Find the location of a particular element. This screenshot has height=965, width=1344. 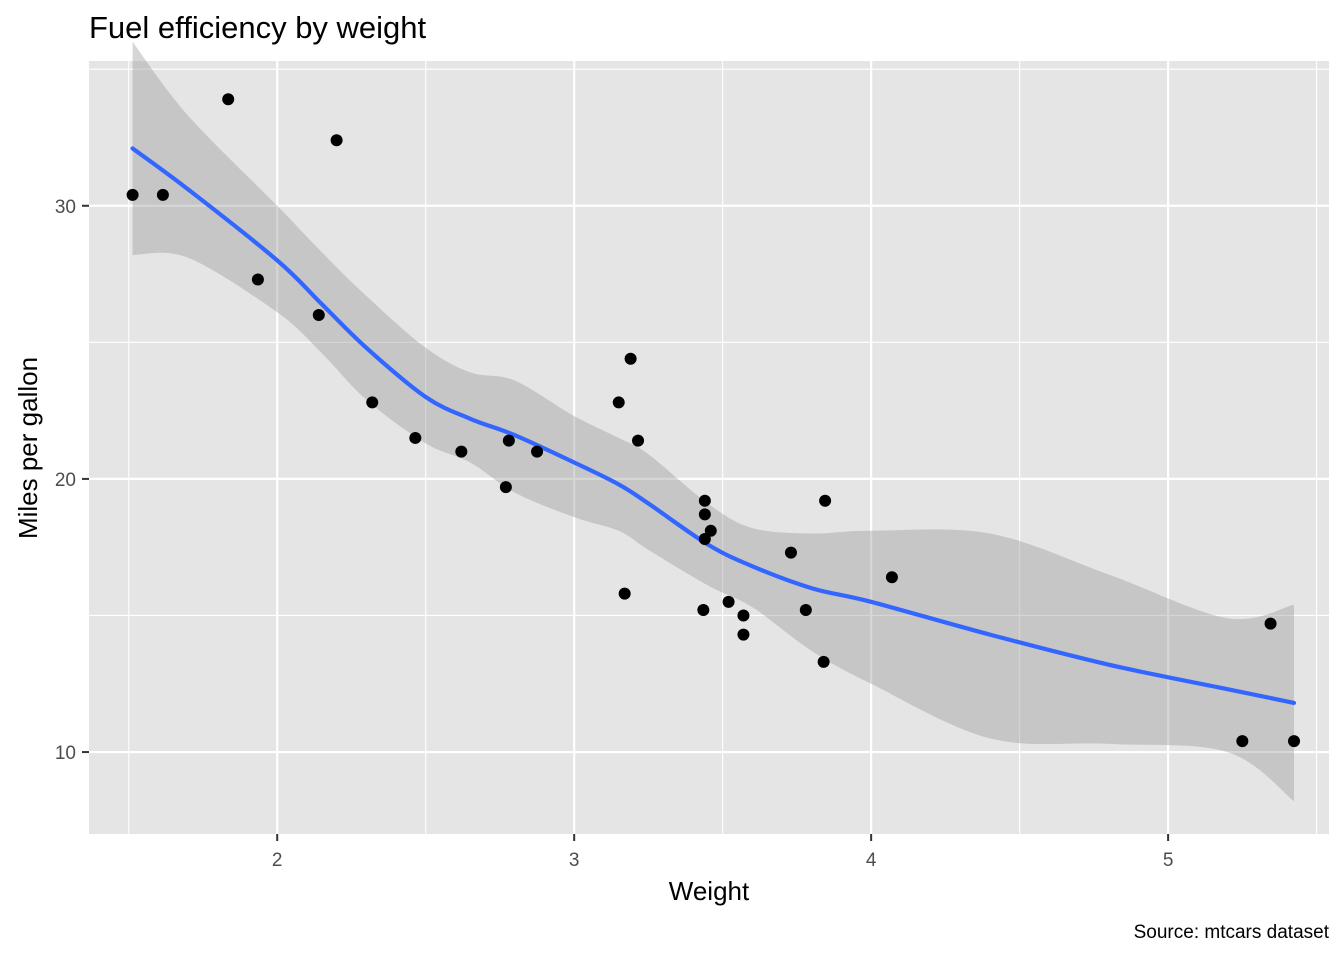

y-axis: 10 20 30 is located at coordinates (72, 480).